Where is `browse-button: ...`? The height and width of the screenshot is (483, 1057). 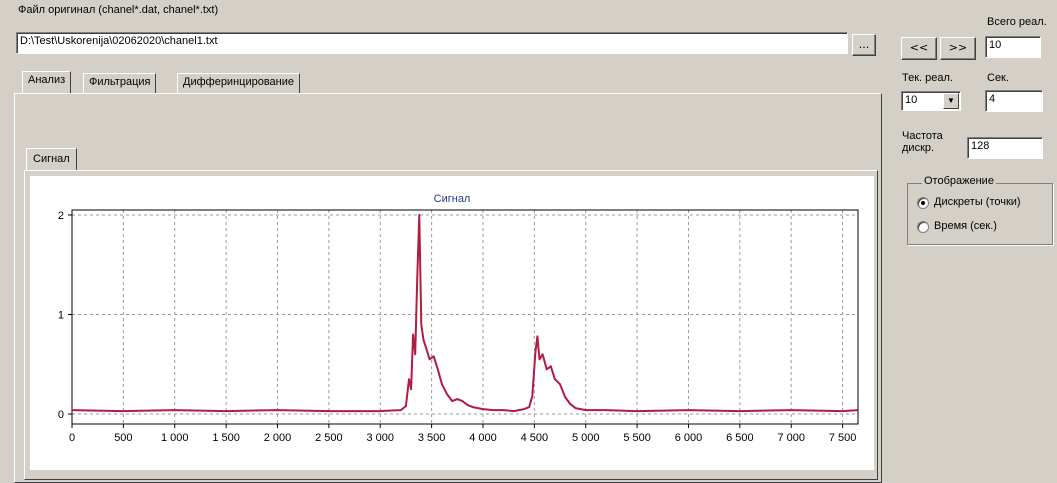 browse-button: ... is located at coordinates (864, 45).